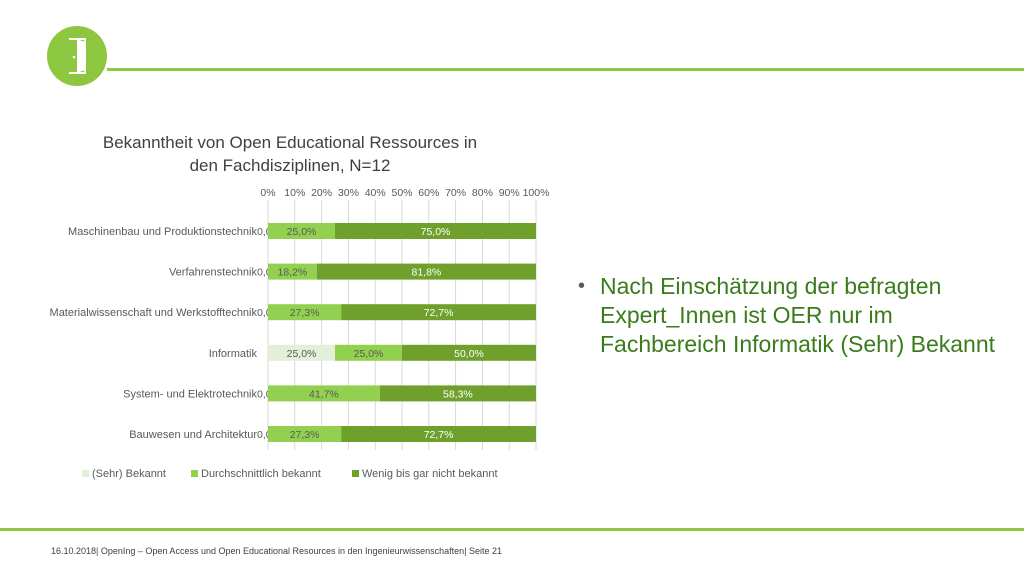 Image resolution: width=1024 pixels, height=576 pixels. I want to click on x-tick-label: 60%, so click(428, 193).